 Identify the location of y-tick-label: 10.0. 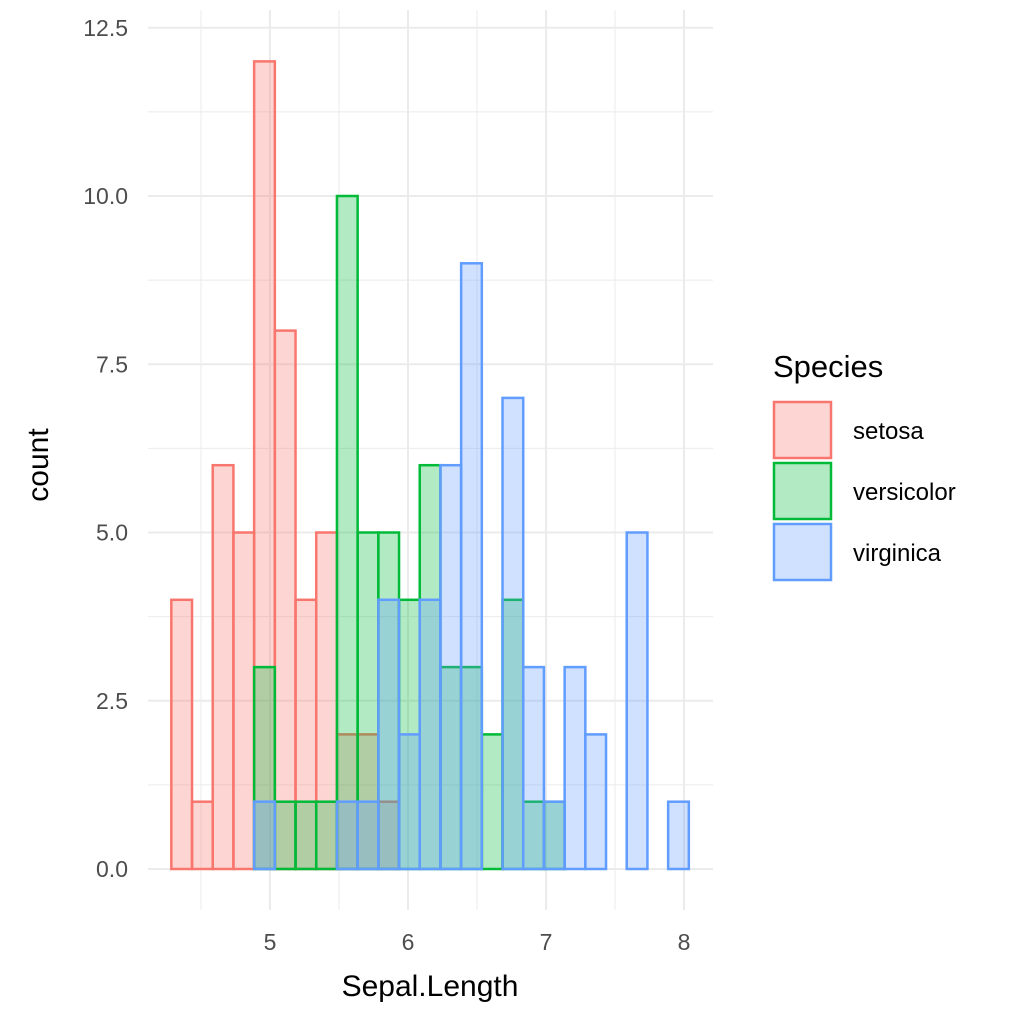
(105, 196).